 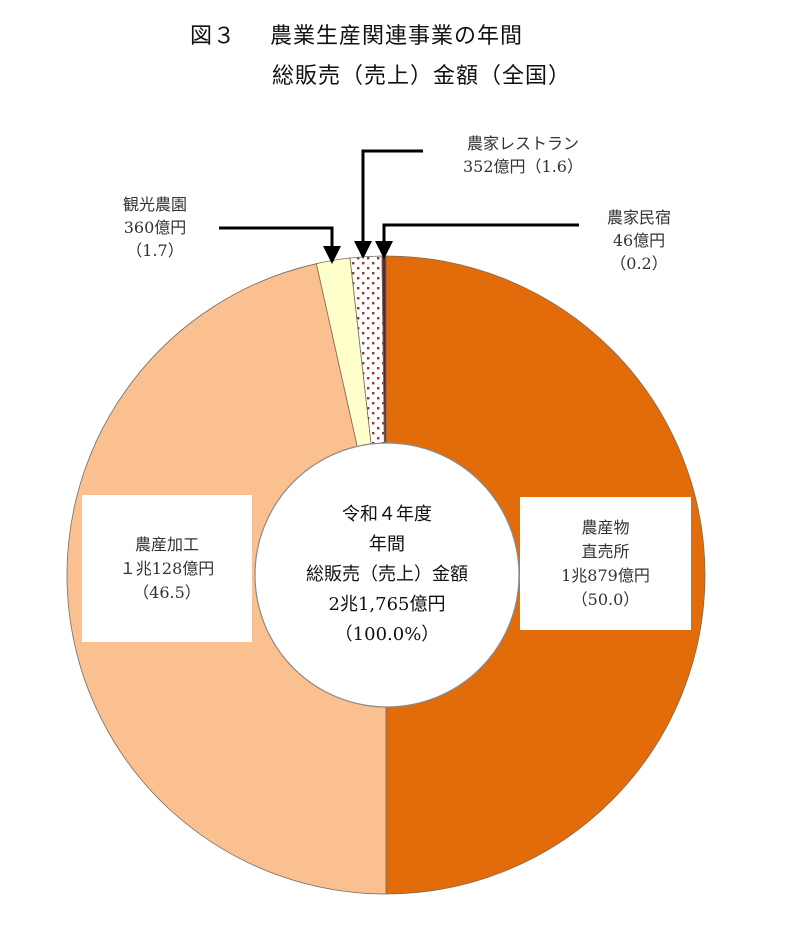 I want to click on label-kakou-amount: １兆128億円, so click(x=167, y=568).